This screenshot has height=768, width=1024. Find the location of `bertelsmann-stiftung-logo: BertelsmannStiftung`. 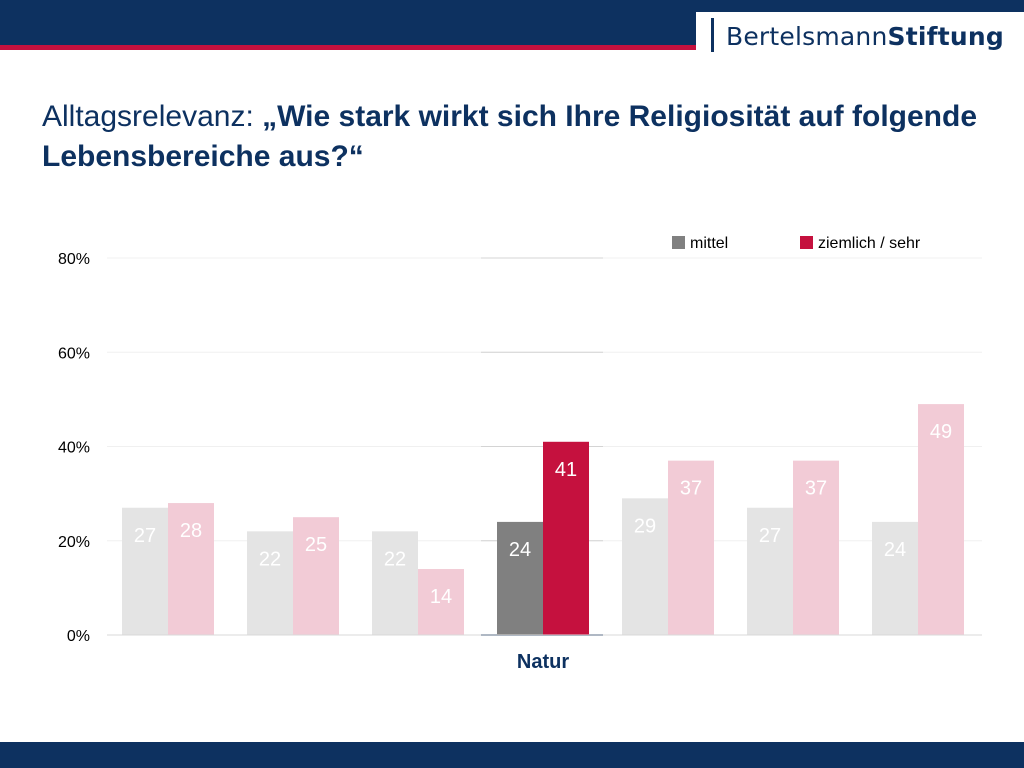

bertelsmann-stiftung-logo: BertelsmannStiftung is located at coordinates (865, 36).